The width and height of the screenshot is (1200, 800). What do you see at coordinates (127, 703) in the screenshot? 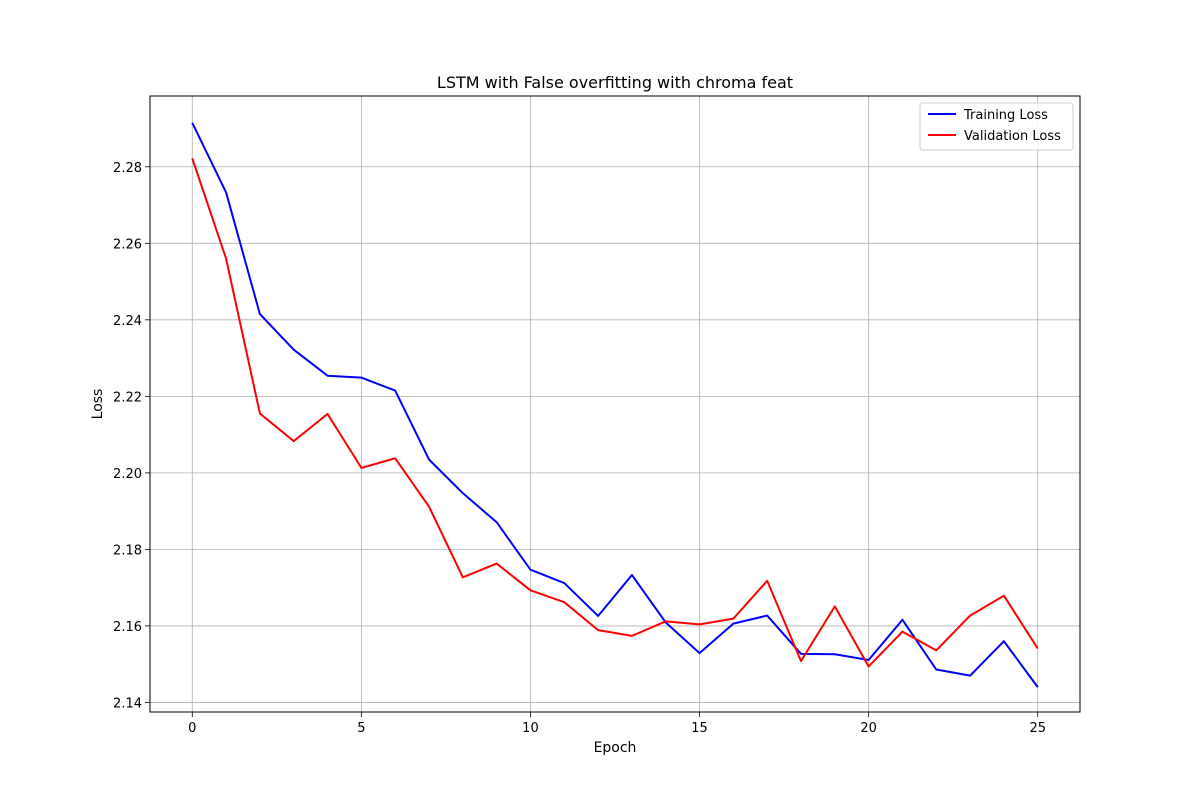
I see `y-tick-label: 2.14` at bounding box center [127, 703].